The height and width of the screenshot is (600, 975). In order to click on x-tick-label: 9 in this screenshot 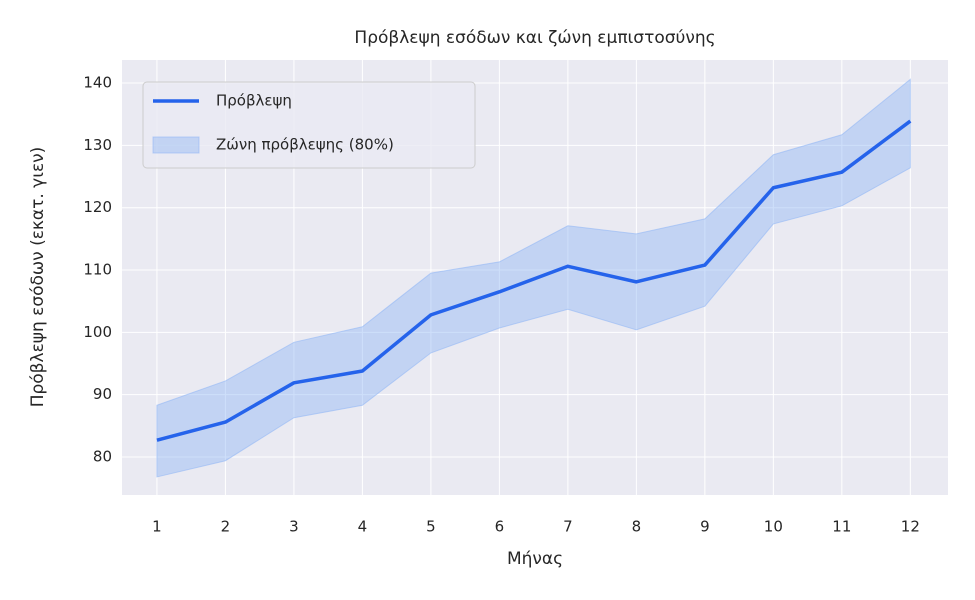, I will do `click(705, 527)`.